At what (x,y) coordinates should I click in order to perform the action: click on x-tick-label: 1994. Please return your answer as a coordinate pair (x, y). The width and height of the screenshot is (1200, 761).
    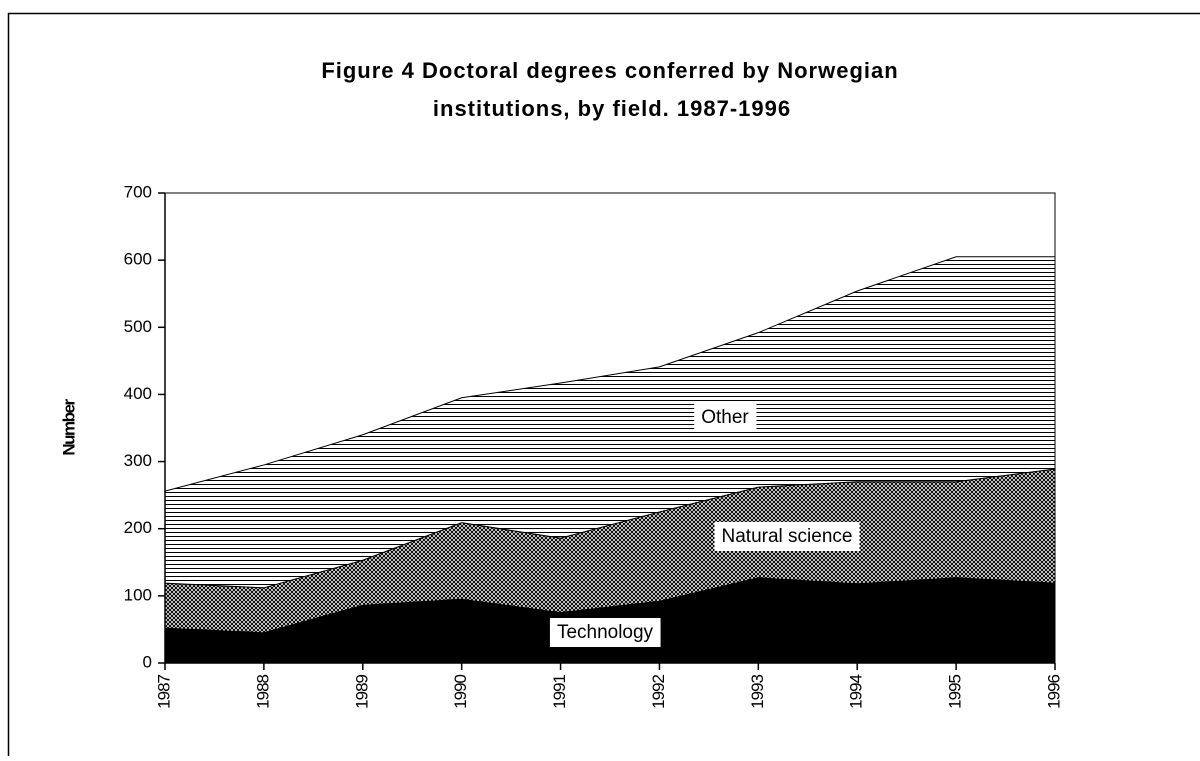
    Looking at the image, I should click on (856, 691).